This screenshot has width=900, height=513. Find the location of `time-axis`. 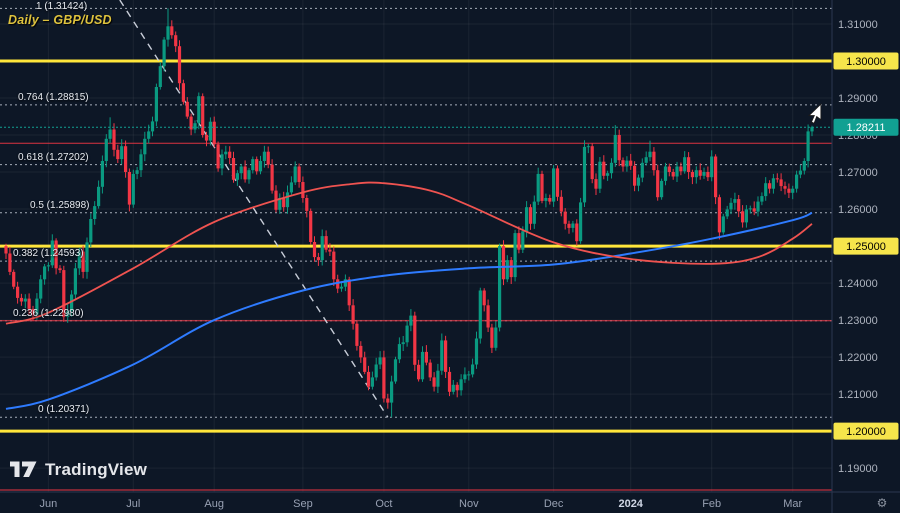

time-axis is located at coordinates (416, 502).